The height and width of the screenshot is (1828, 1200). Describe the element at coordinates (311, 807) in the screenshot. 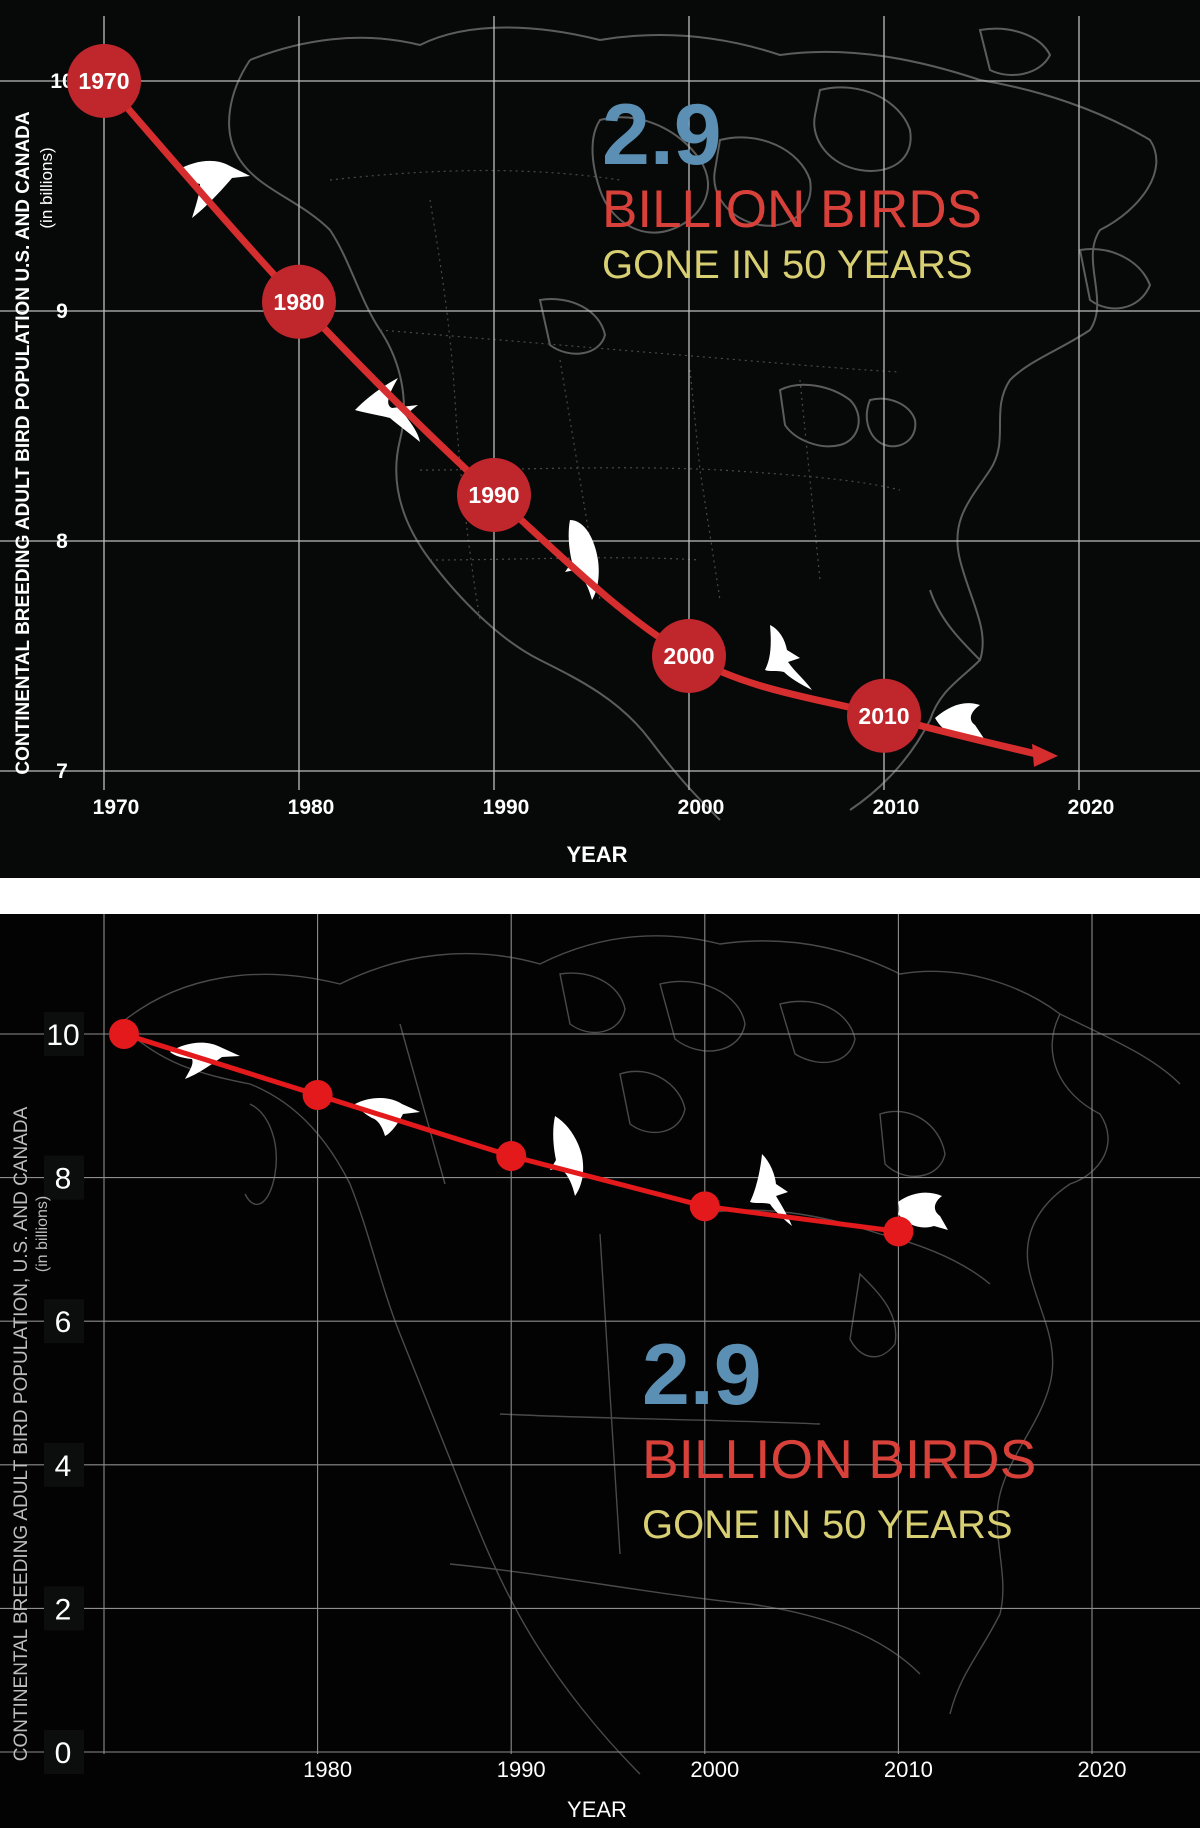

I see `top-x-tick-label: 1980` at that location.